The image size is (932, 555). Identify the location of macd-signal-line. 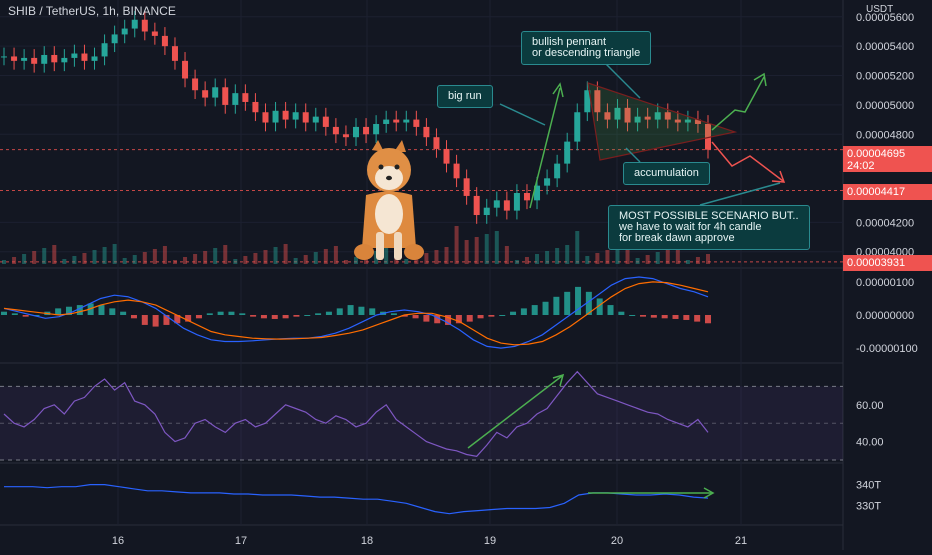
(356, 313).